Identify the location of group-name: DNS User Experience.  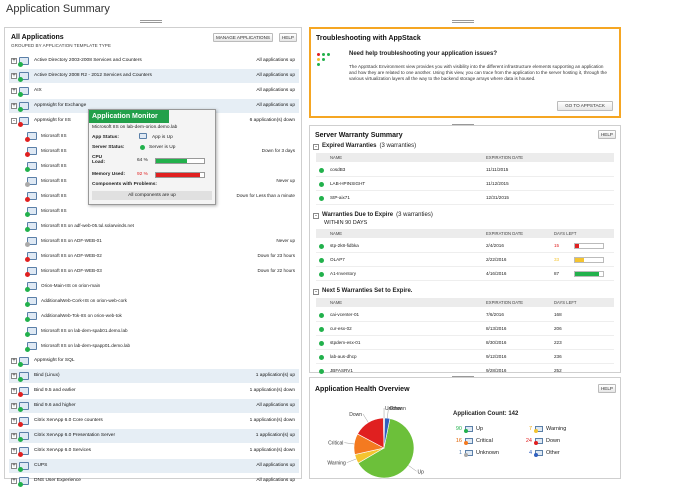
(57, 481).